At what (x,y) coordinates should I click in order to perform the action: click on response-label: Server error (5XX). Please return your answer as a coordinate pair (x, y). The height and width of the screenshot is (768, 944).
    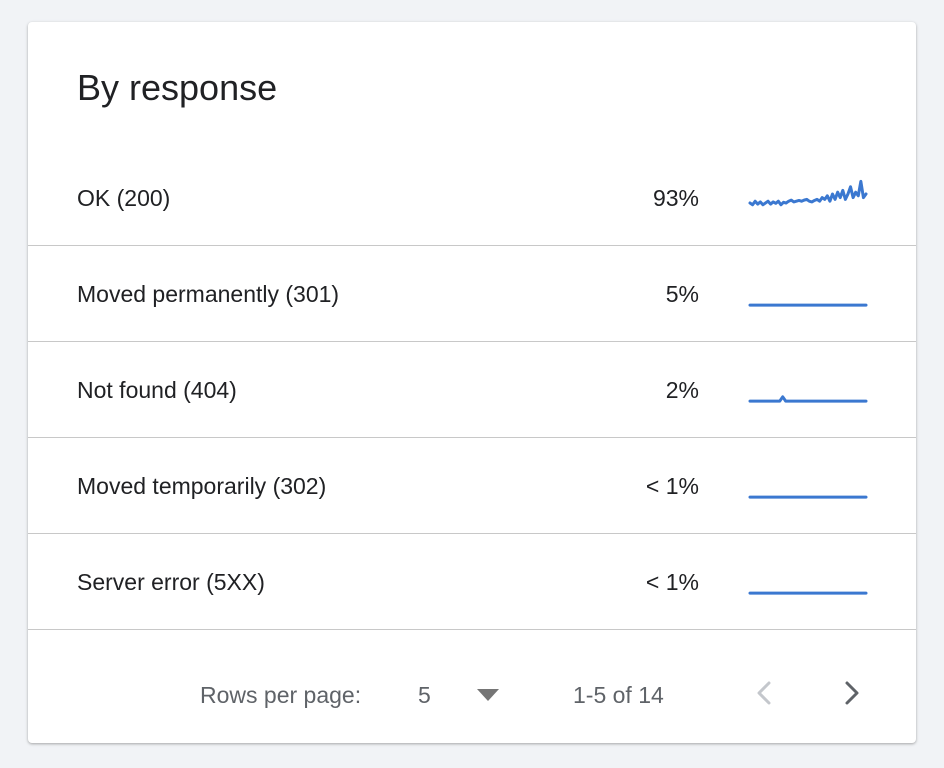
    Looking at the image, I should click on (171, 582).